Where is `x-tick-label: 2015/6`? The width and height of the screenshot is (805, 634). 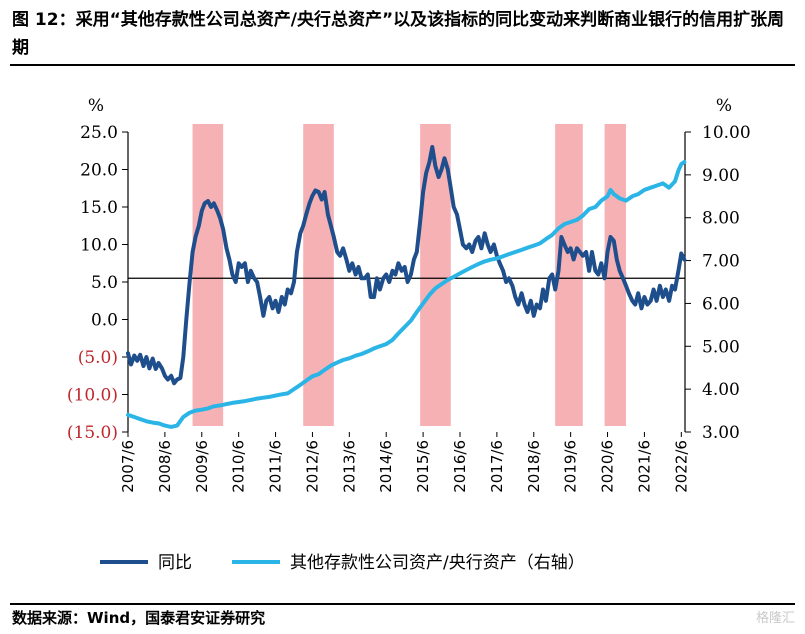
x-tick-label: 2015/6 is located at coordinates (423, 466).